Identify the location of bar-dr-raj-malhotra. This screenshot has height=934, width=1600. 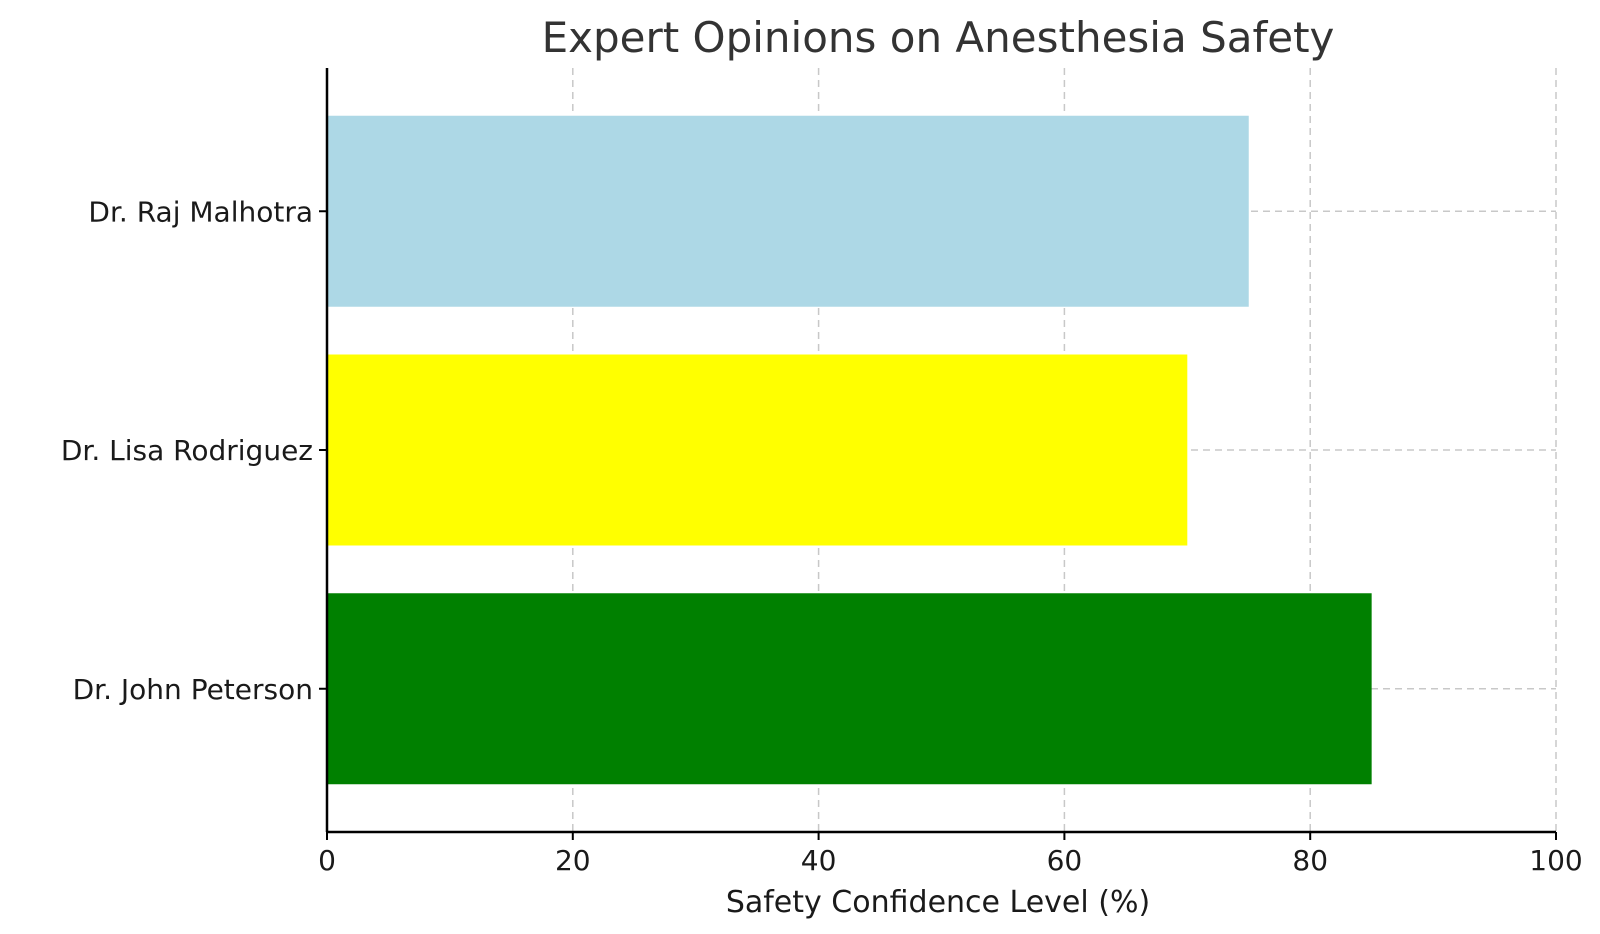
(788, 211).